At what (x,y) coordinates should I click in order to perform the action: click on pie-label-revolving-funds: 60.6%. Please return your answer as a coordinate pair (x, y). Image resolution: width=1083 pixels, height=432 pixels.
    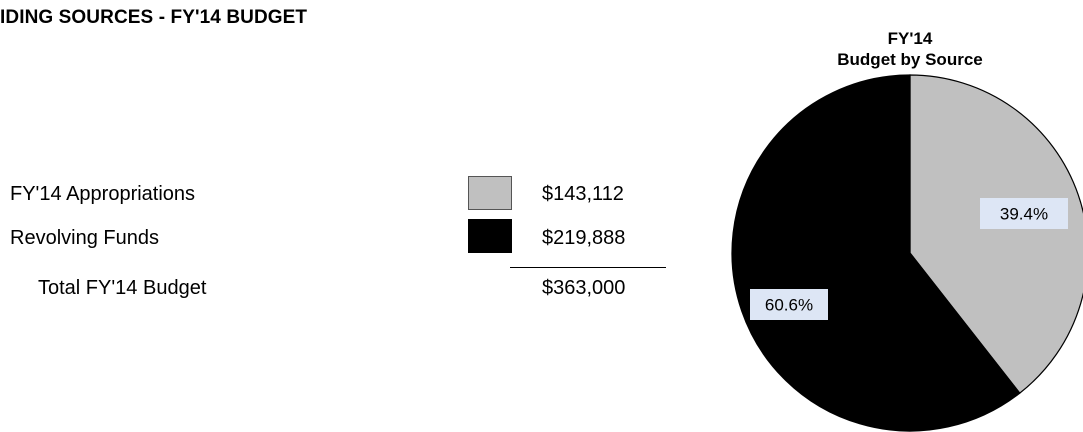
    Looking at the image, I should click on (789, 304).